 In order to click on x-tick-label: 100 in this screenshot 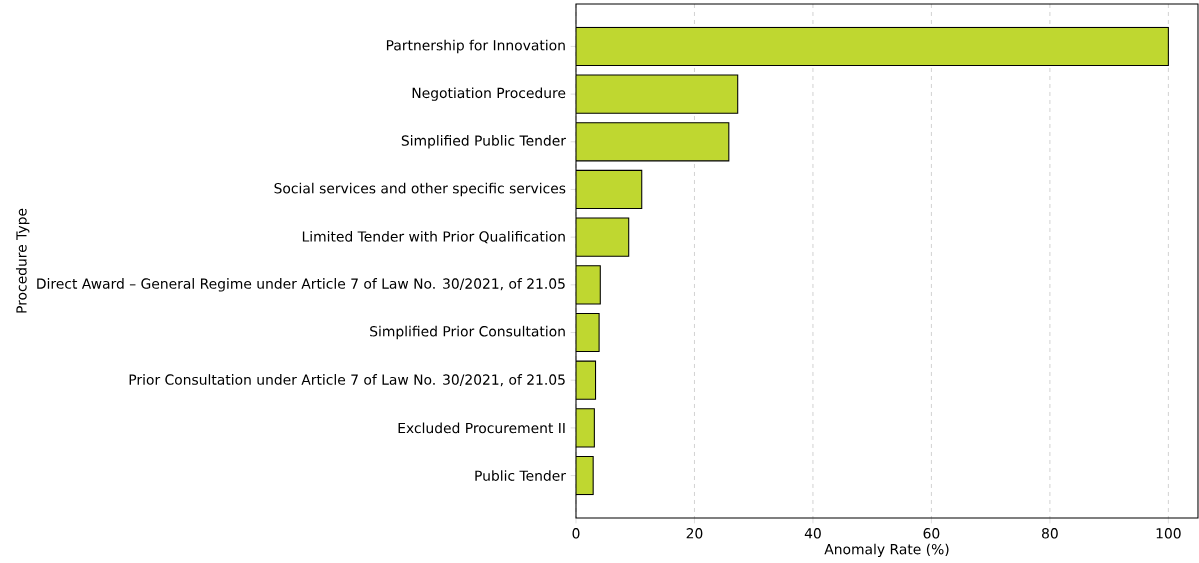, I will do `click(1168, 533)`.